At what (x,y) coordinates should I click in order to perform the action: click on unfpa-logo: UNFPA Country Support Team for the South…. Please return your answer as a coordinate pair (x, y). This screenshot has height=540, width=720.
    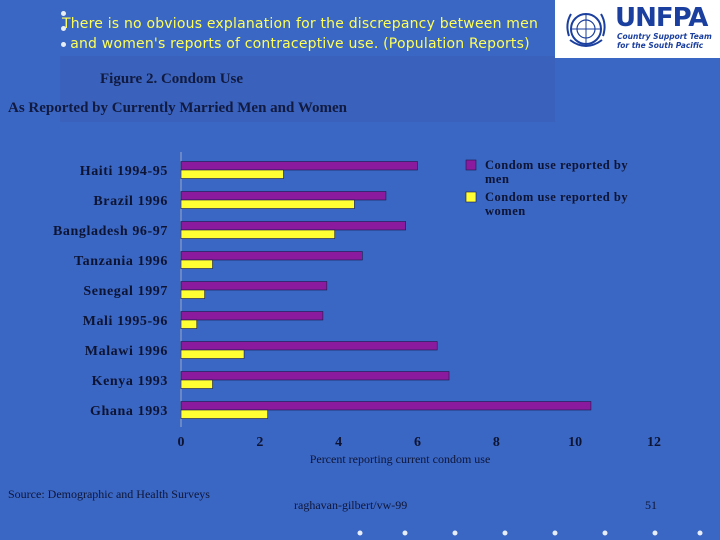
    Looking at the image, I should click on (637, 29).